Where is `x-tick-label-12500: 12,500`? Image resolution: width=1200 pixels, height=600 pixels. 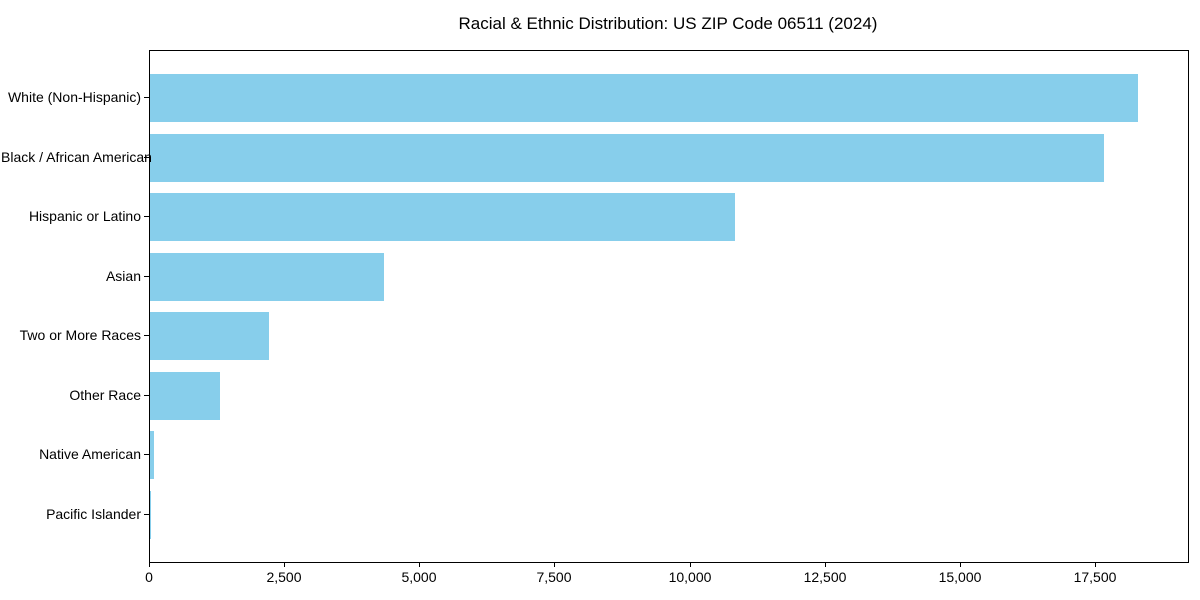
x-tick-label-12500: 12,500 is located at coordinates (825, 577).